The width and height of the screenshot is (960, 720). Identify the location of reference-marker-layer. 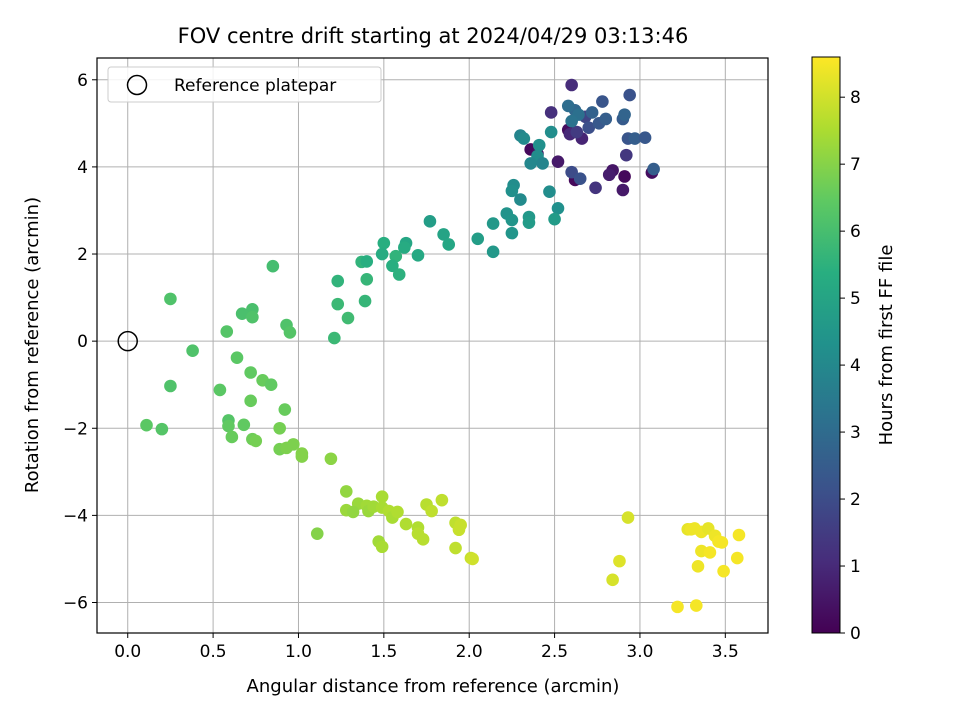
(127, 341).